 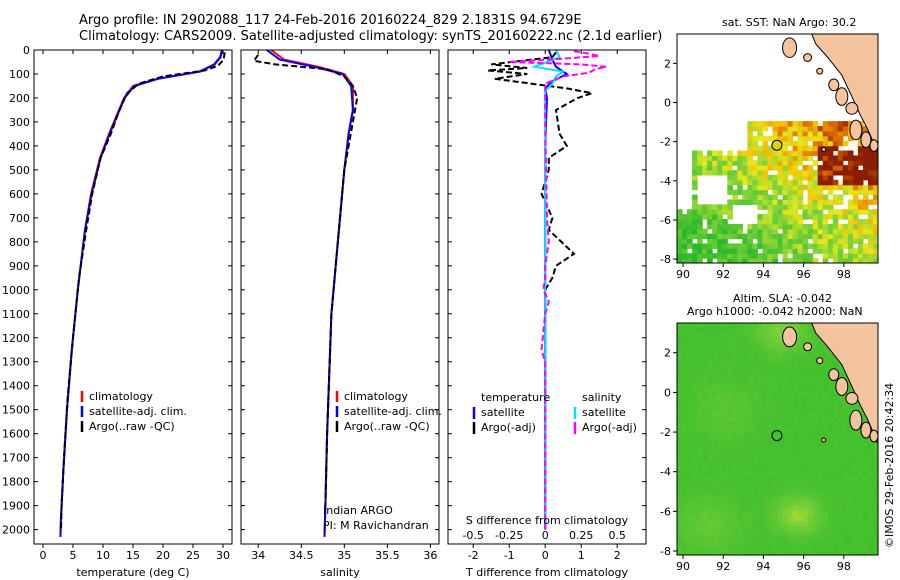 I want to click on diff-s-tick-label: 0.25, so click(x=581, y=535).